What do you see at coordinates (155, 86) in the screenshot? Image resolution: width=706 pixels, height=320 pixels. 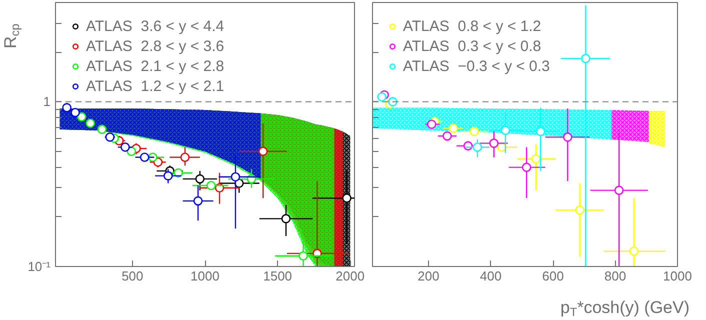 I see `legend-label: ATLAS 1.2 < y < 2.1` at bounding box center [155, 86].